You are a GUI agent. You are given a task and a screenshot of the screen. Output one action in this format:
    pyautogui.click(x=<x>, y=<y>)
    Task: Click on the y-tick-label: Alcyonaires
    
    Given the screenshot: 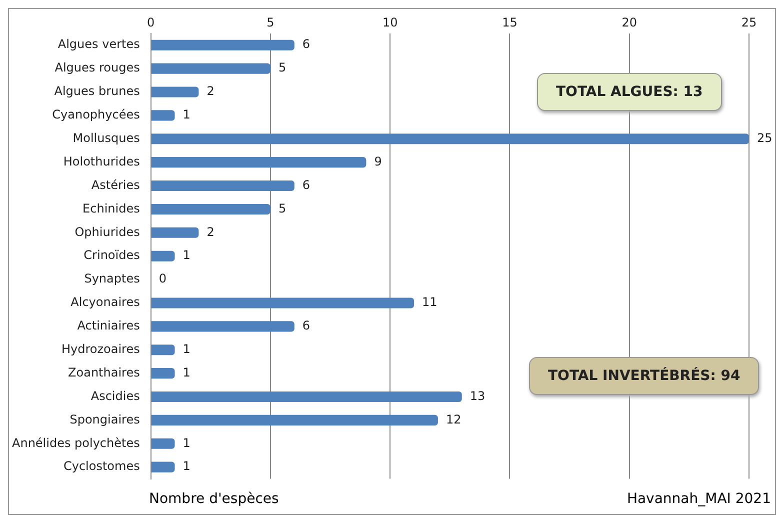 What is the action you would take?
    pyautogui.click(x=105, y=302)
    